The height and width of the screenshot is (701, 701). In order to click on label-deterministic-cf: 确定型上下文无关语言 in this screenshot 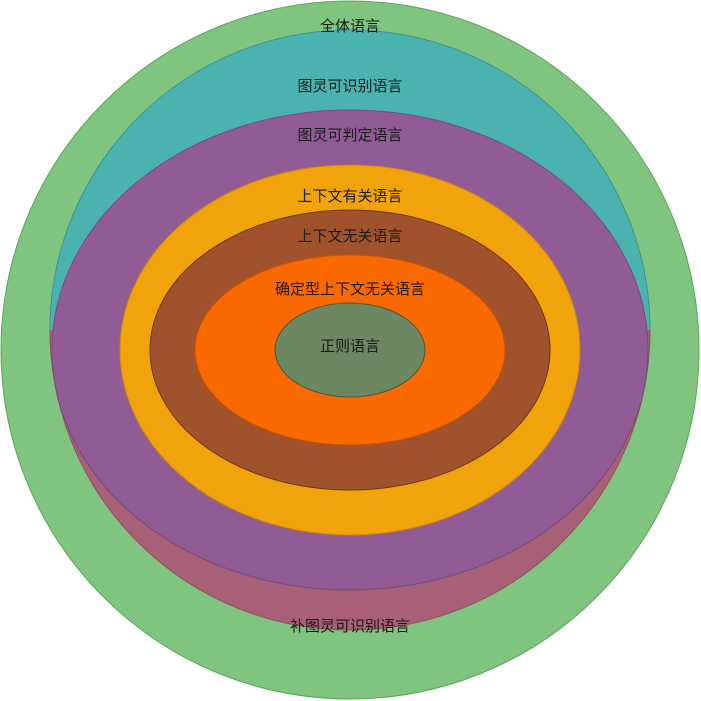, I will do `click(350, 289)`.